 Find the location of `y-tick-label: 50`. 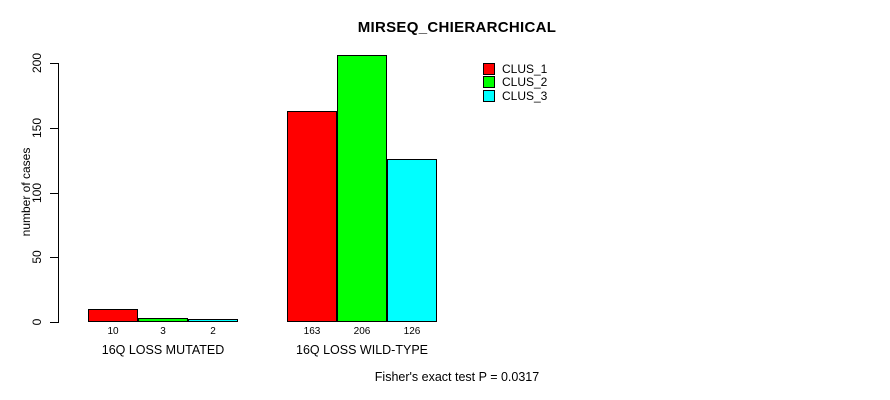

y-tick-label: 50 is located at coordinates (37, 257).